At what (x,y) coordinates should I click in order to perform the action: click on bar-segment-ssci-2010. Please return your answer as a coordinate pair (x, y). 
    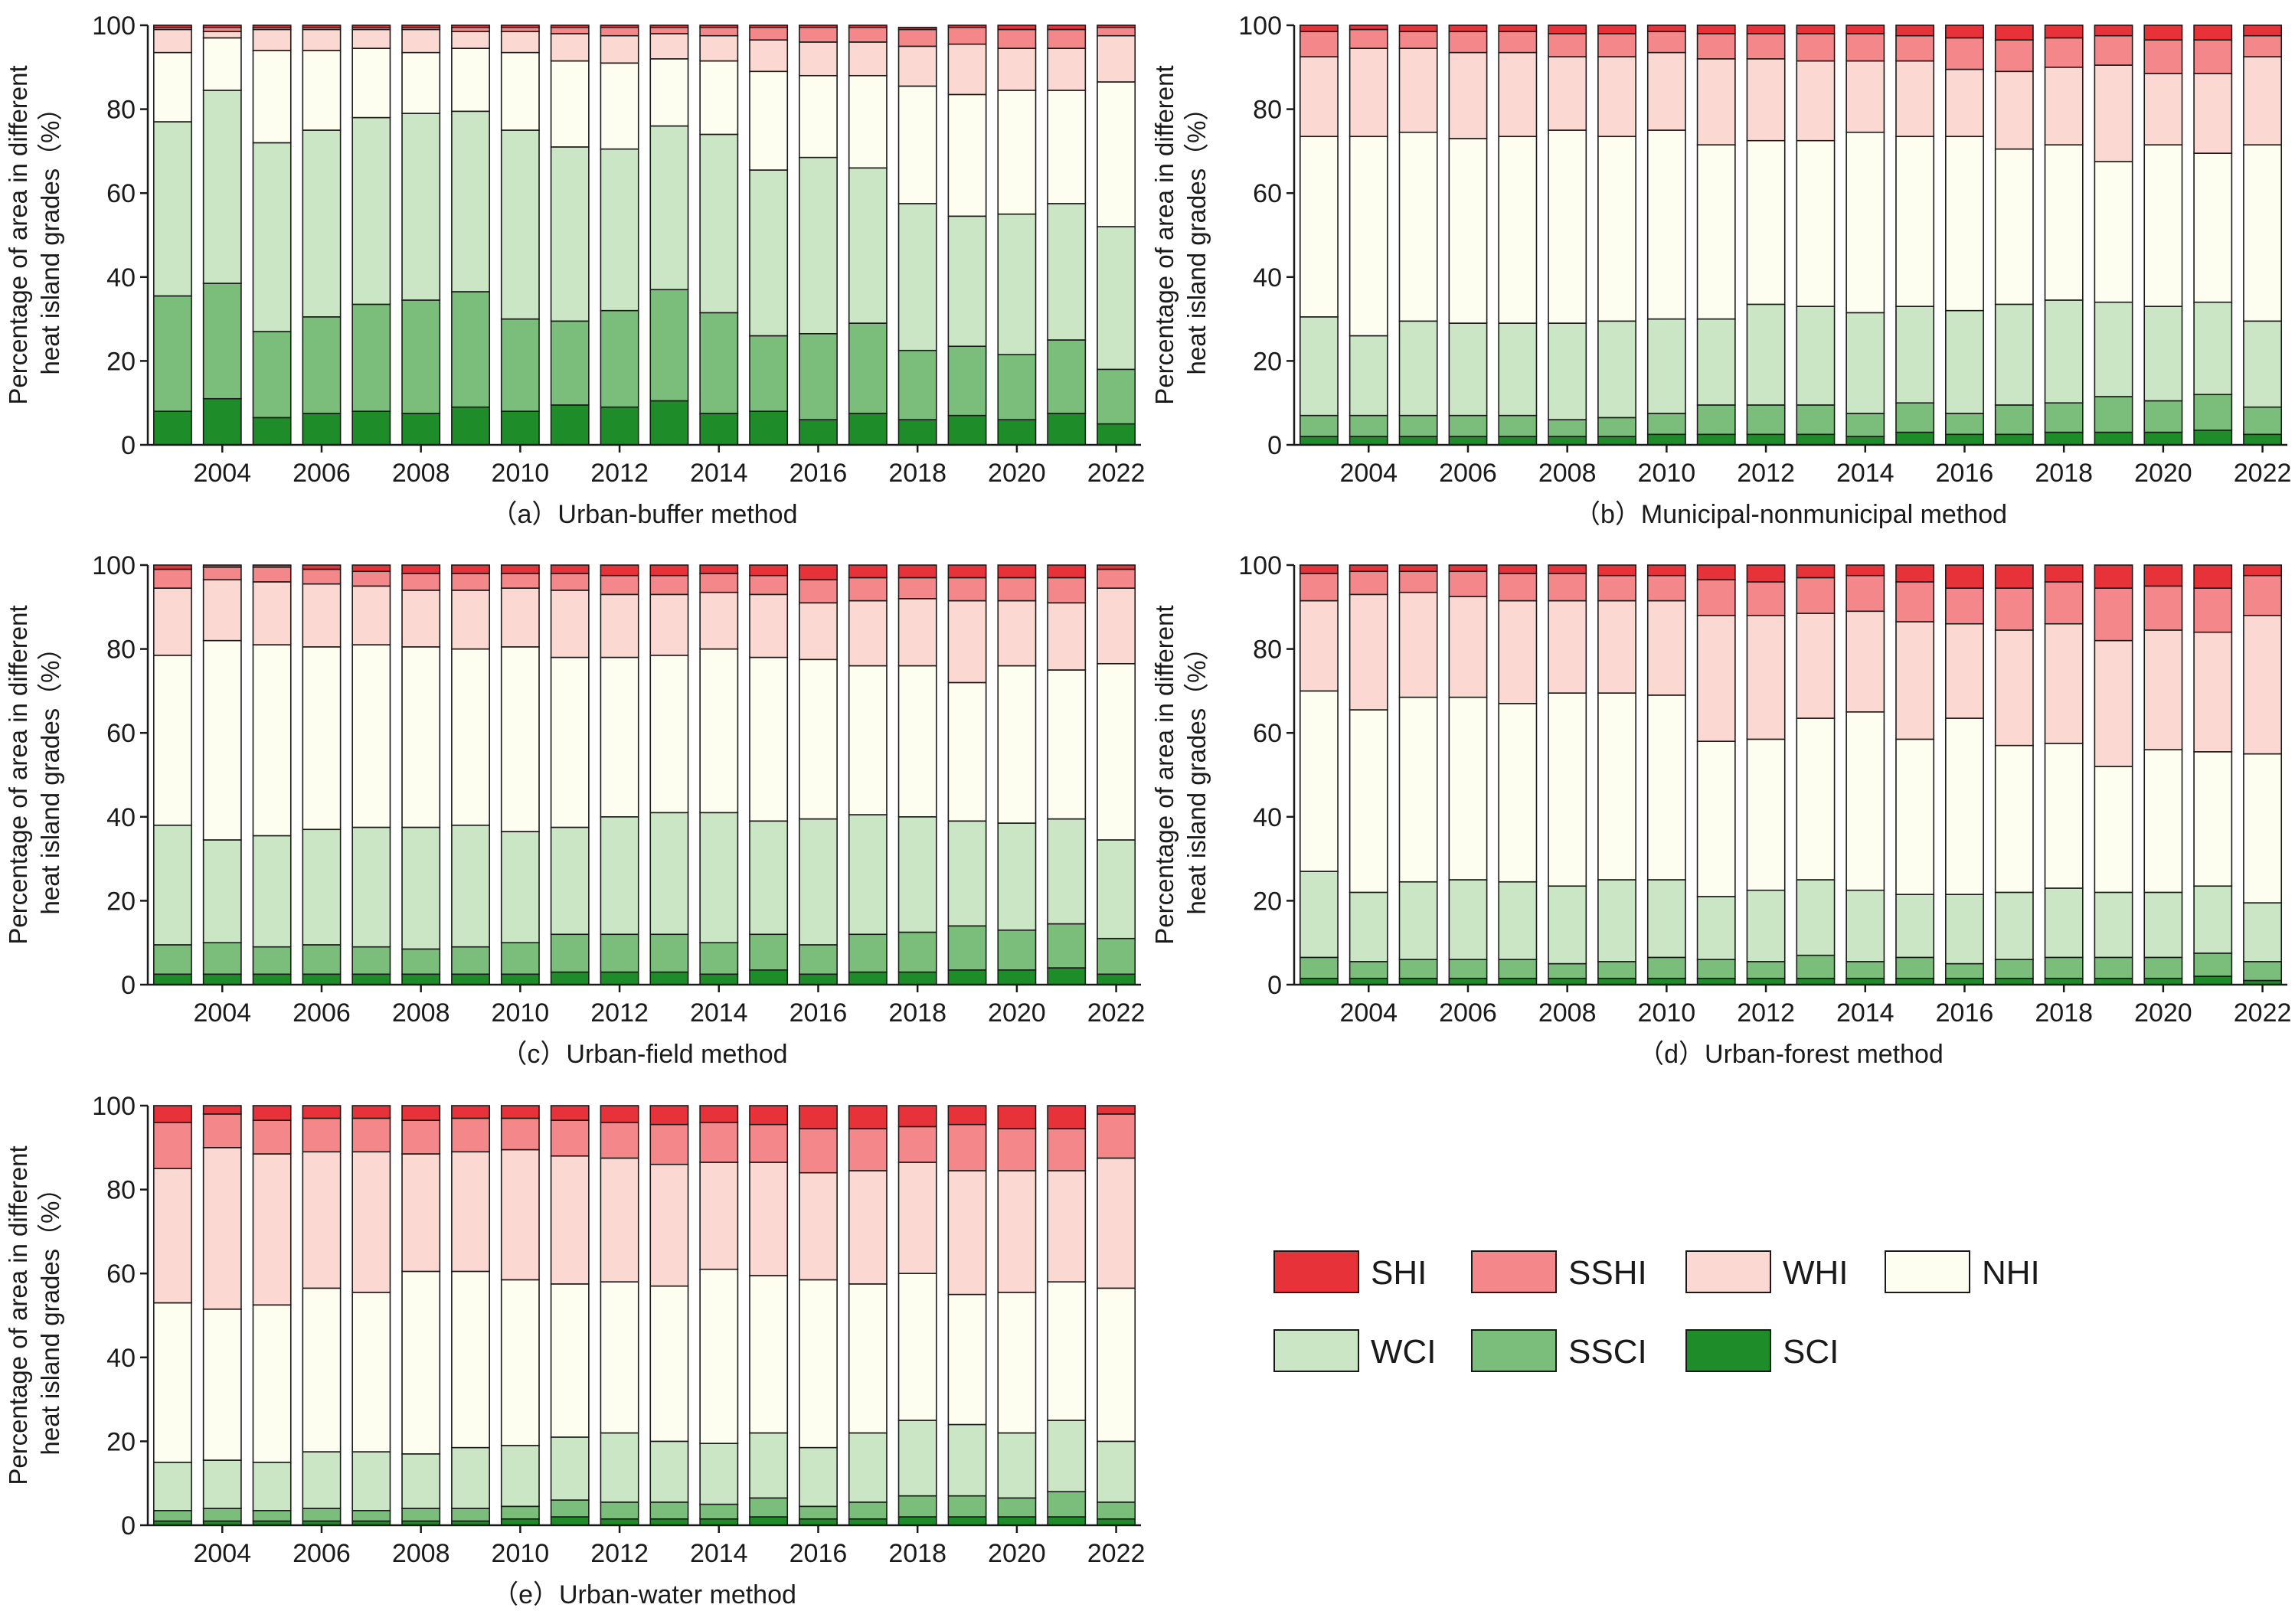
    Looking at the image, I should click on (520, 958).